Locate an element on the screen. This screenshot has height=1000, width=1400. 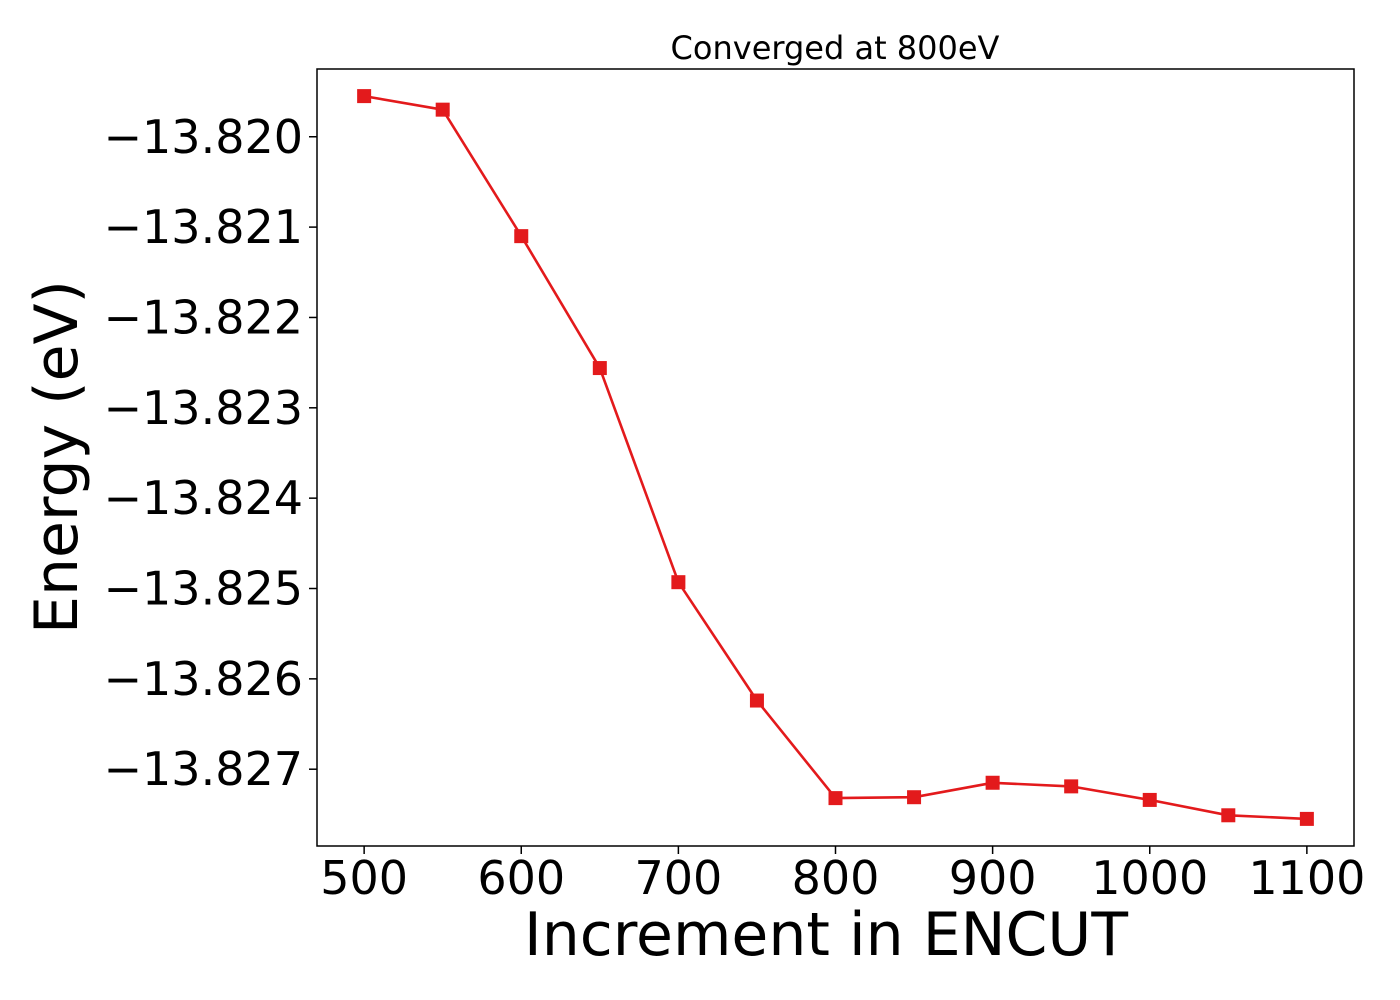
x-tick-label: 700 is located at coordinates (678, 878).